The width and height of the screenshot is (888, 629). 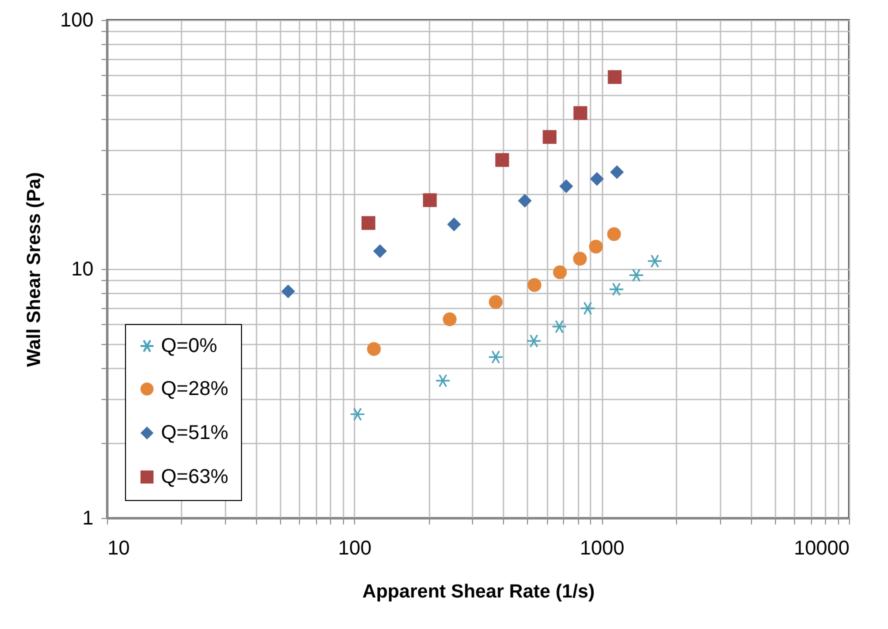 What do you see at coordinates (35, 269) in the screenshot?
I see `y-axis-title: Wall Shear Sress (Pa)` at bounding box center [35, 269].